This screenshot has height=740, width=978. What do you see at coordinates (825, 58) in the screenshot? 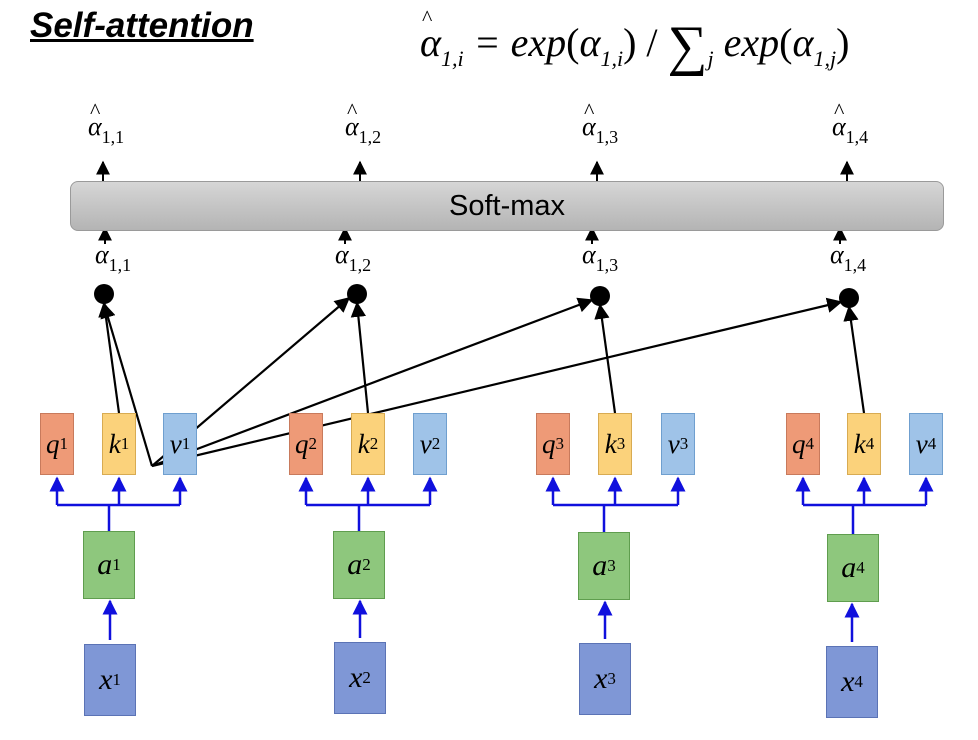
I see `formula-arg-2-sub: 1,j` at bounding box center [825, 58].